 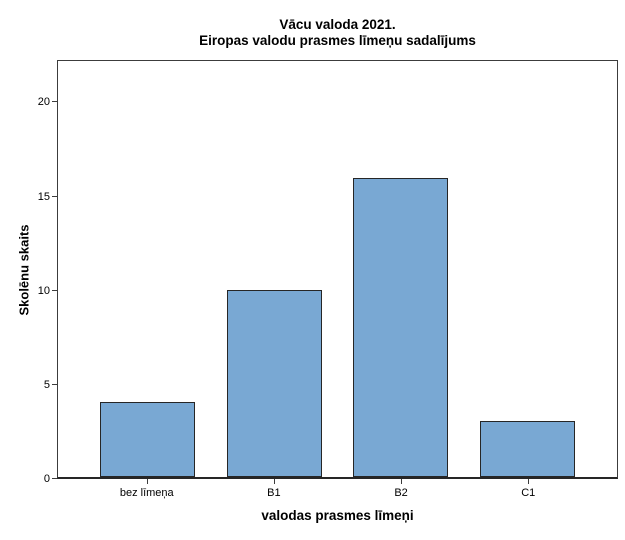 What do you see at coordinates (54, 269) in the screenshot?
I see `y-axis-tick-marks` at bounding box center [54, 269].